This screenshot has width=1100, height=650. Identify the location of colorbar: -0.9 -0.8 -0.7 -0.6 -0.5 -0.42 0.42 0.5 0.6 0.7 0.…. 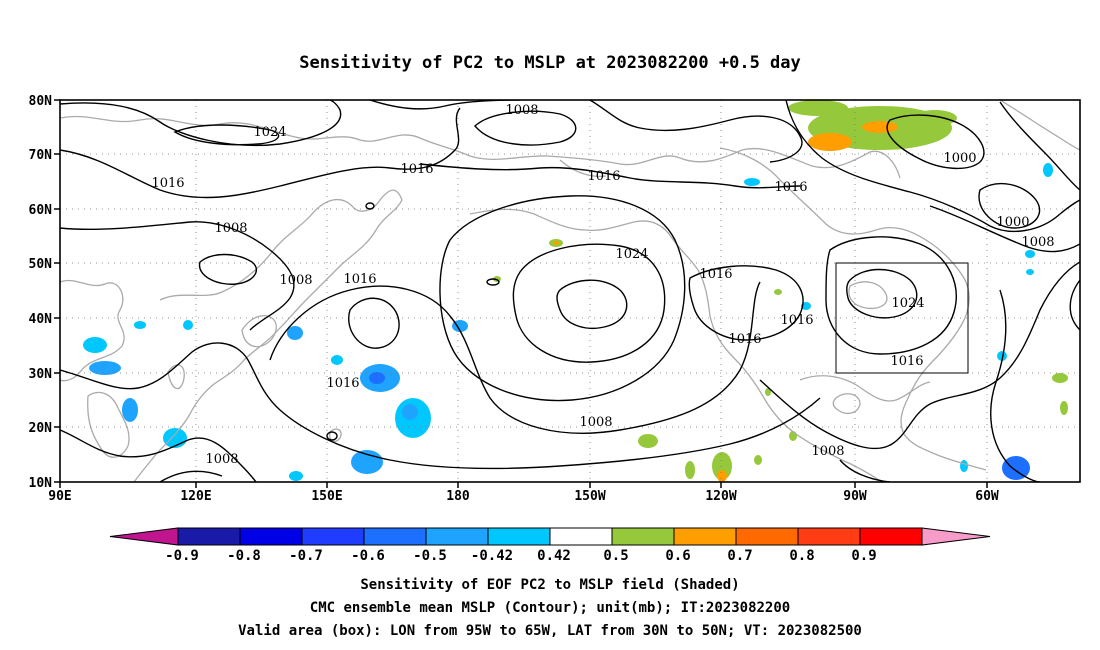
(550, 545).